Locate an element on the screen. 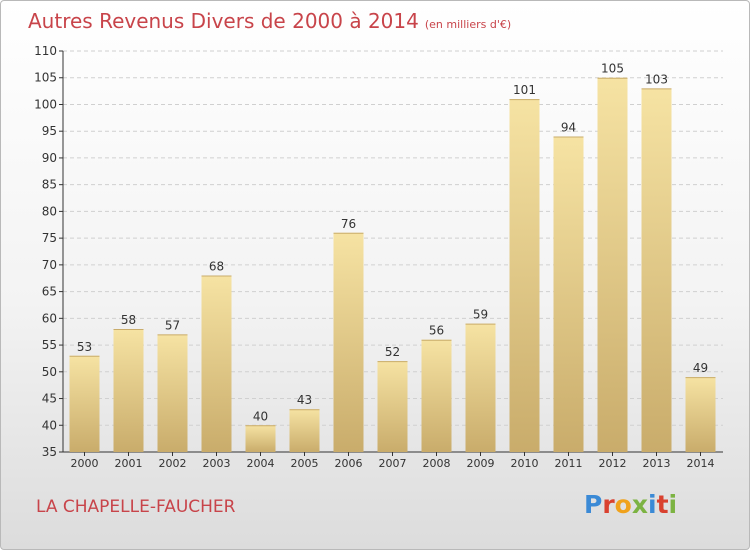 This screenshot has width=750, height=550. y-tick-label: 40 is located at coordinates (49, 425).